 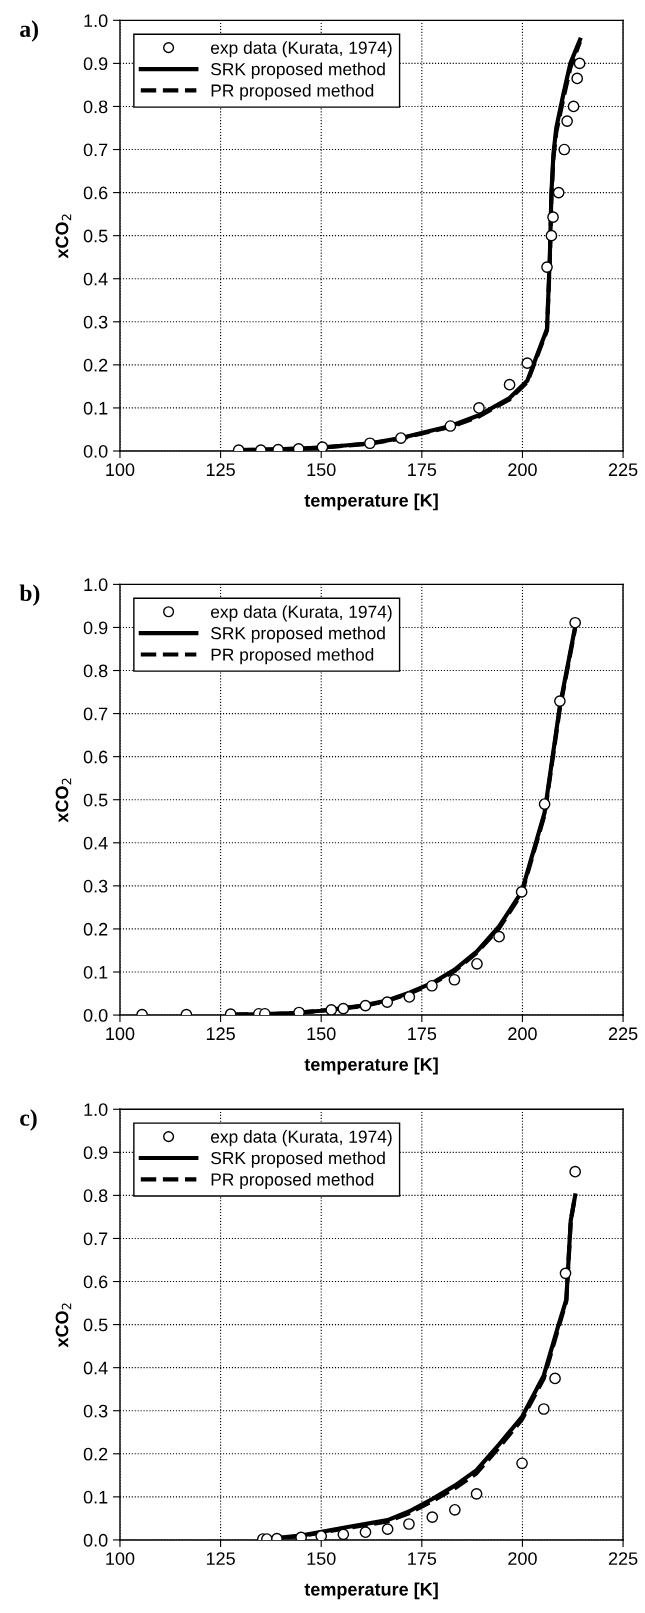 I want to click on chart-title: c), so click(x=28, y=1120).